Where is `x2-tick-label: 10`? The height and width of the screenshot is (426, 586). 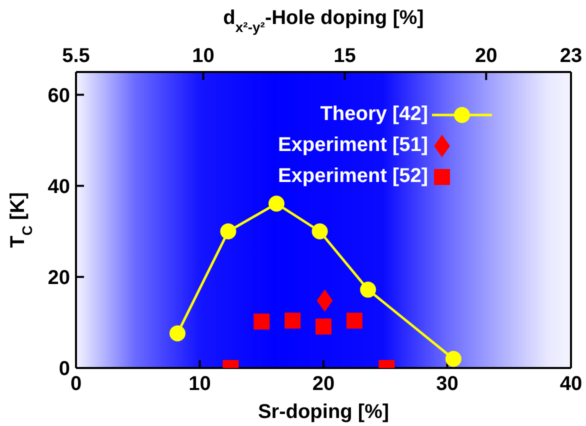
x2-tick-label: 10 is located at coordinates (203, 56).